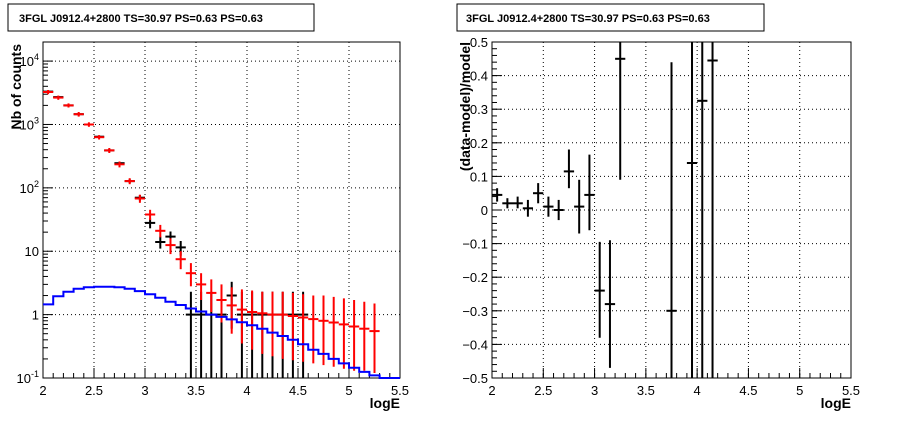 The image size is (898, 421). What do you see at coordinates (479, 109) in the screenshot?
I see `y-tick-label: 0.3` at bounding box center [479, 109].